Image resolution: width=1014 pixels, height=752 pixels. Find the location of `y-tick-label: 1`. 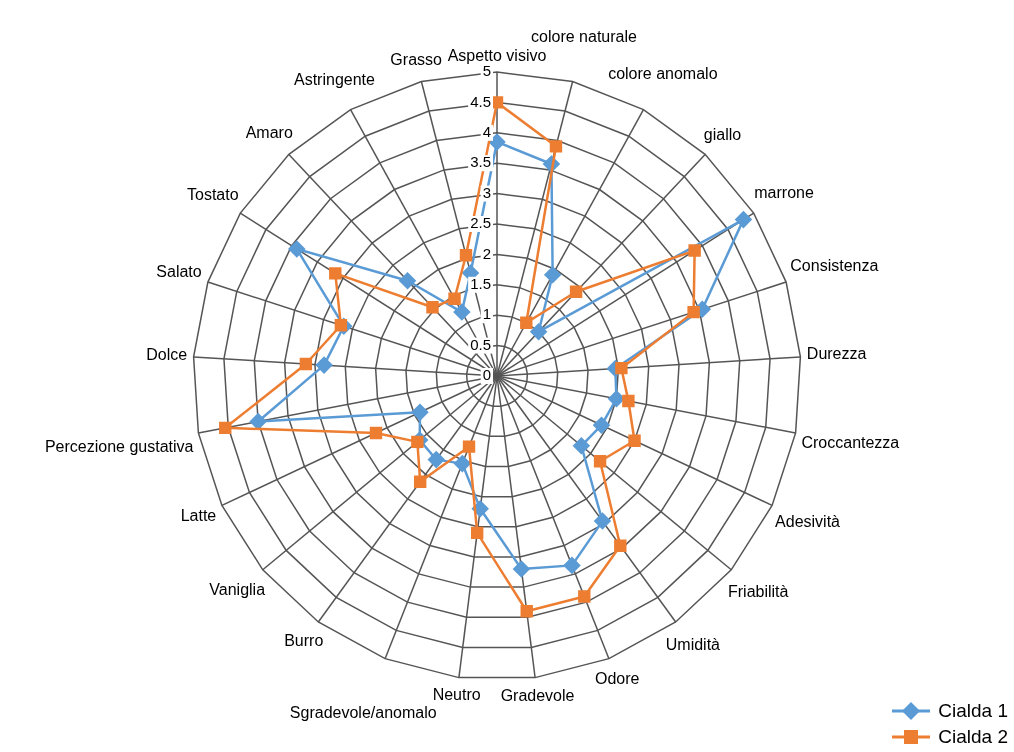

y-tick-label: 1 is located at coordinates (486, 314).